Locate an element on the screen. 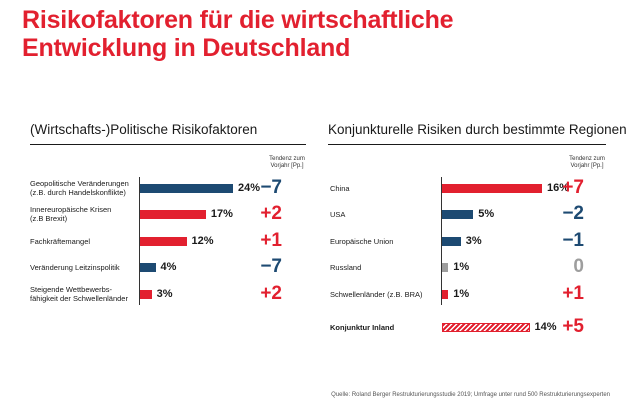 The height and width of the screenshot is (412, 630). right-trend-header-line-1: Tendenz zum is located at coordinates (587, 159).